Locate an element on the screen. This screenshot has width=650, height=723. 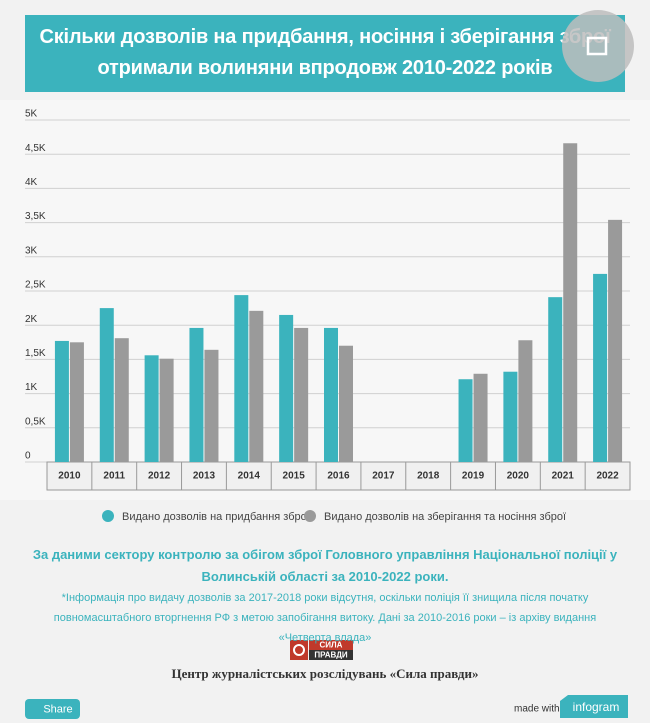
y-tick-label: 2,5K is located at coordinates (35, 285).